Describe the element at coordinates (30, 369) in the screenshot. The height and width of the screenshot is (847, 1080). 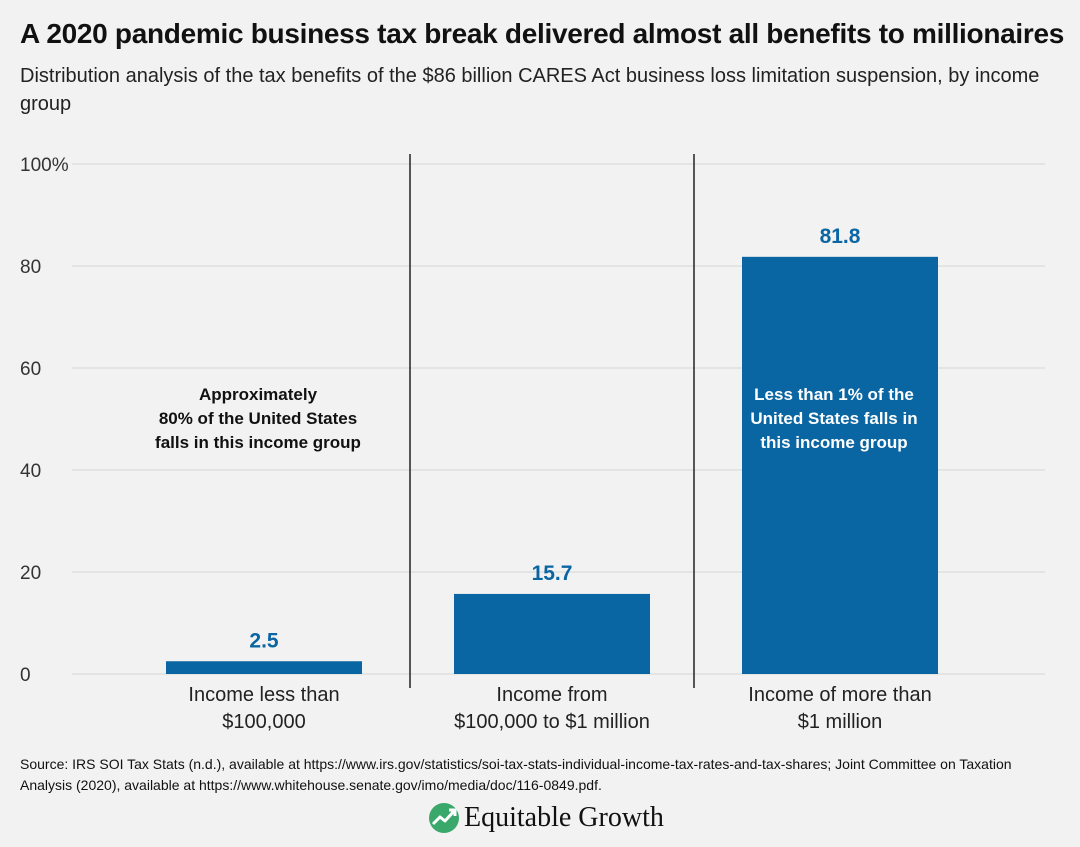
I see `y-tick-label: 60` at that location.